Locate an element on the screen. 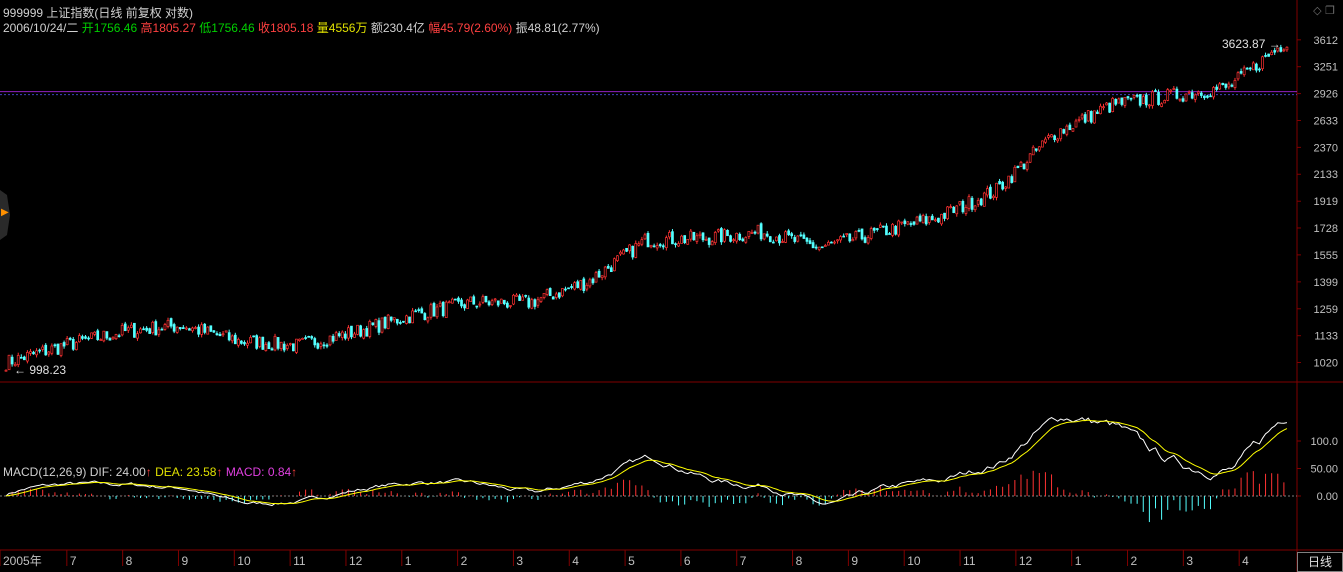 The image size is (1343, 572). low-value: 1756.46 is located at coordinates (233, 28).